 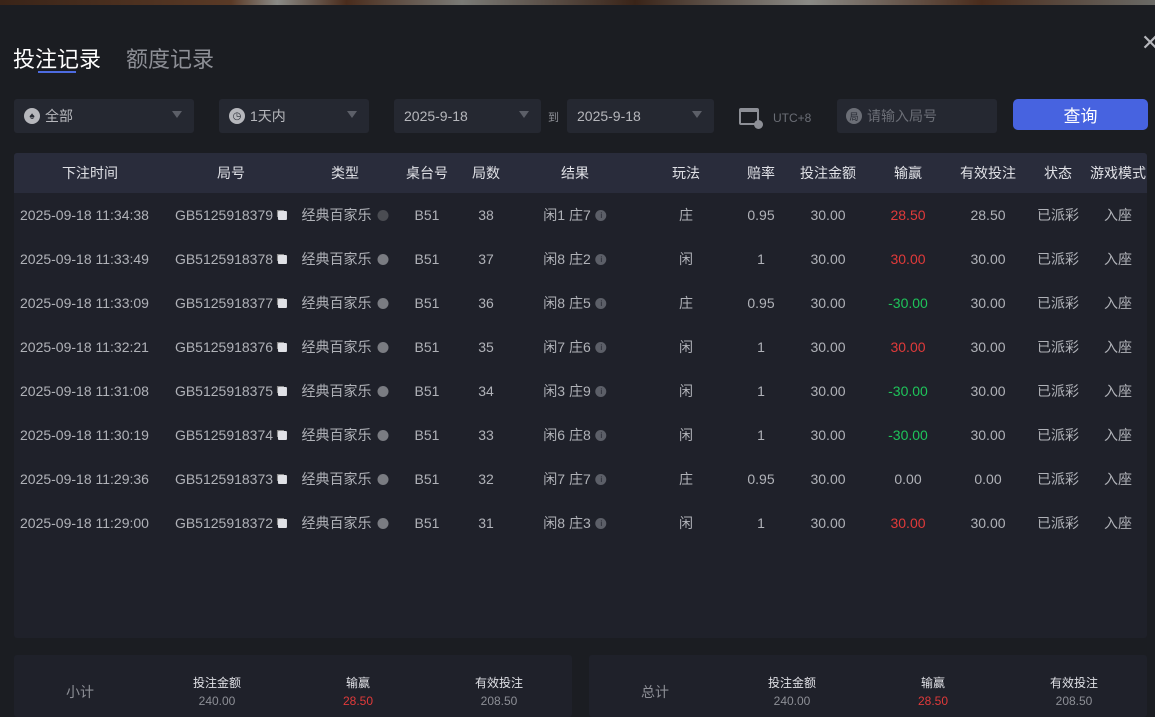 I want to click on cell-round-id: GB5125918373, so click(x=231, y=479).